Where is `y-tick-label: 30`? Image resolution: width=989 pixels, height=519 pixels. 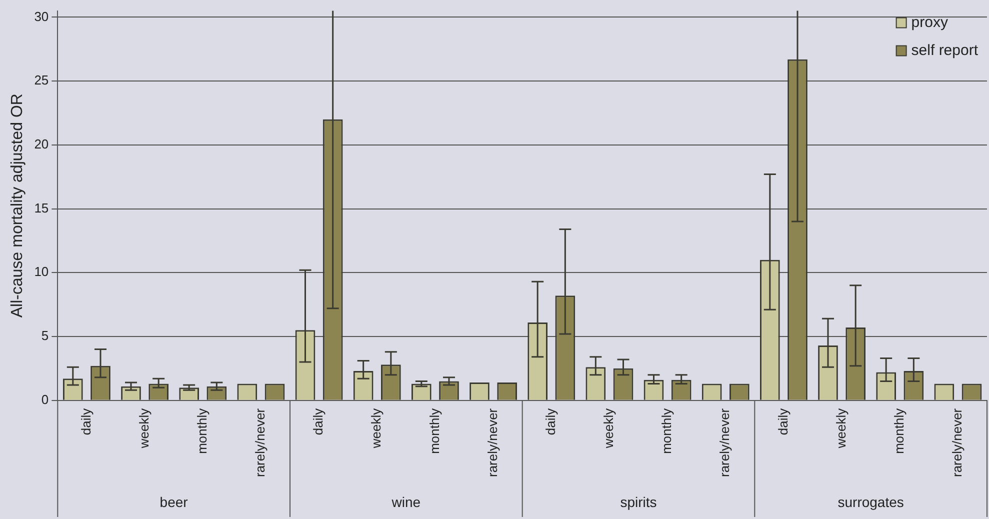 y-tick-label: 30 is located at coordinates (41, 16).